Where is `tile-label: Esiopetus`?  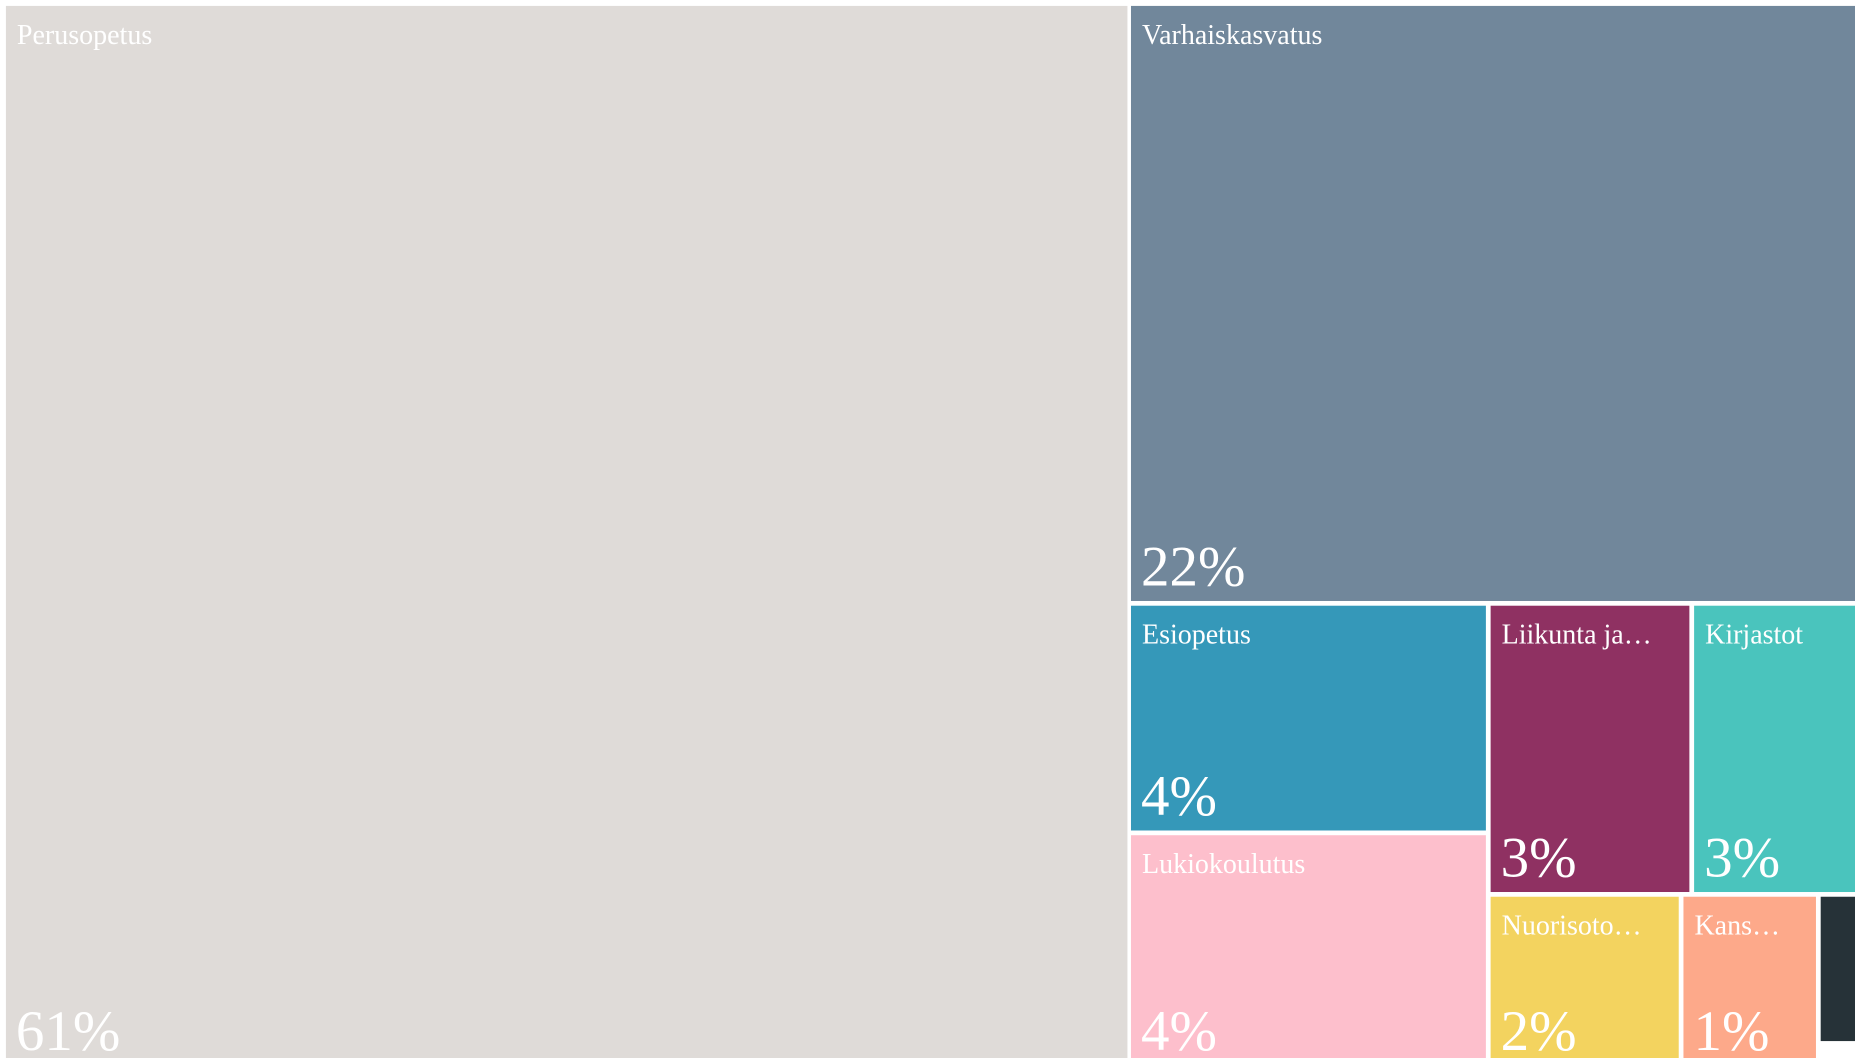 tile-label: Esiopetus is located at coordinates (1196, 635).